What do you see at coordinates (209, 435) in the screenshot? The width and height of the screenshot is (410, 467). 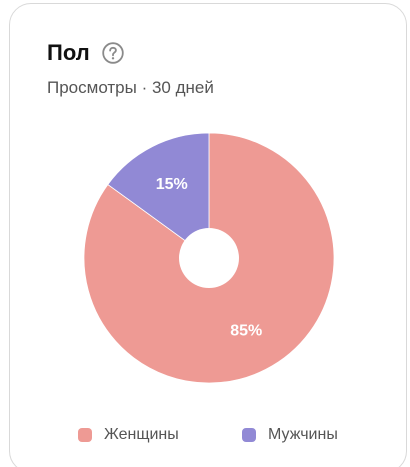 I see `chart-legend: Женщины Мужчины` at bounding box center [209, 435].